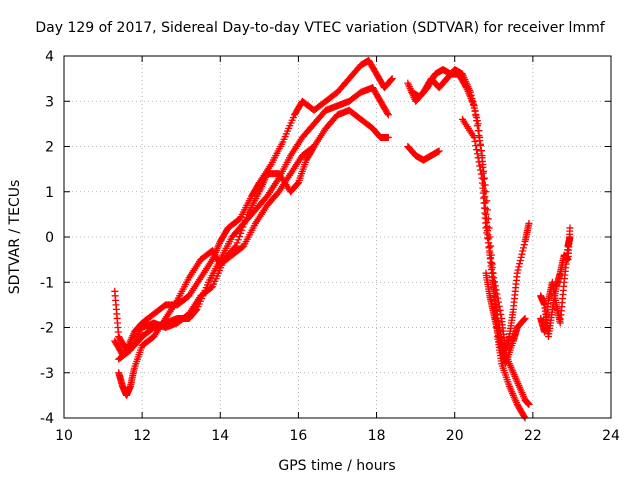 This screenshot has height=484, width=640. I want to click on y-tick-label: 4, so click(49, 57).